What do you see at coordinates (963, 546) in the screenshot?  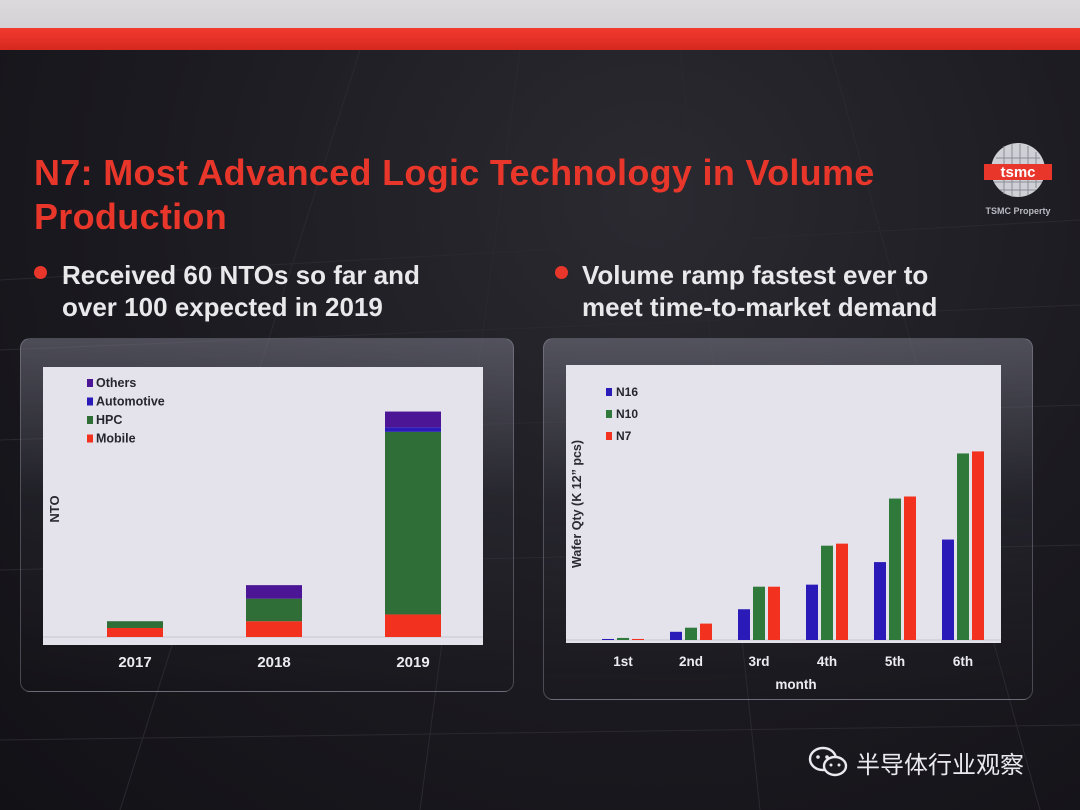 I see `bar-n10-6th` at bounding box center [963, 546].